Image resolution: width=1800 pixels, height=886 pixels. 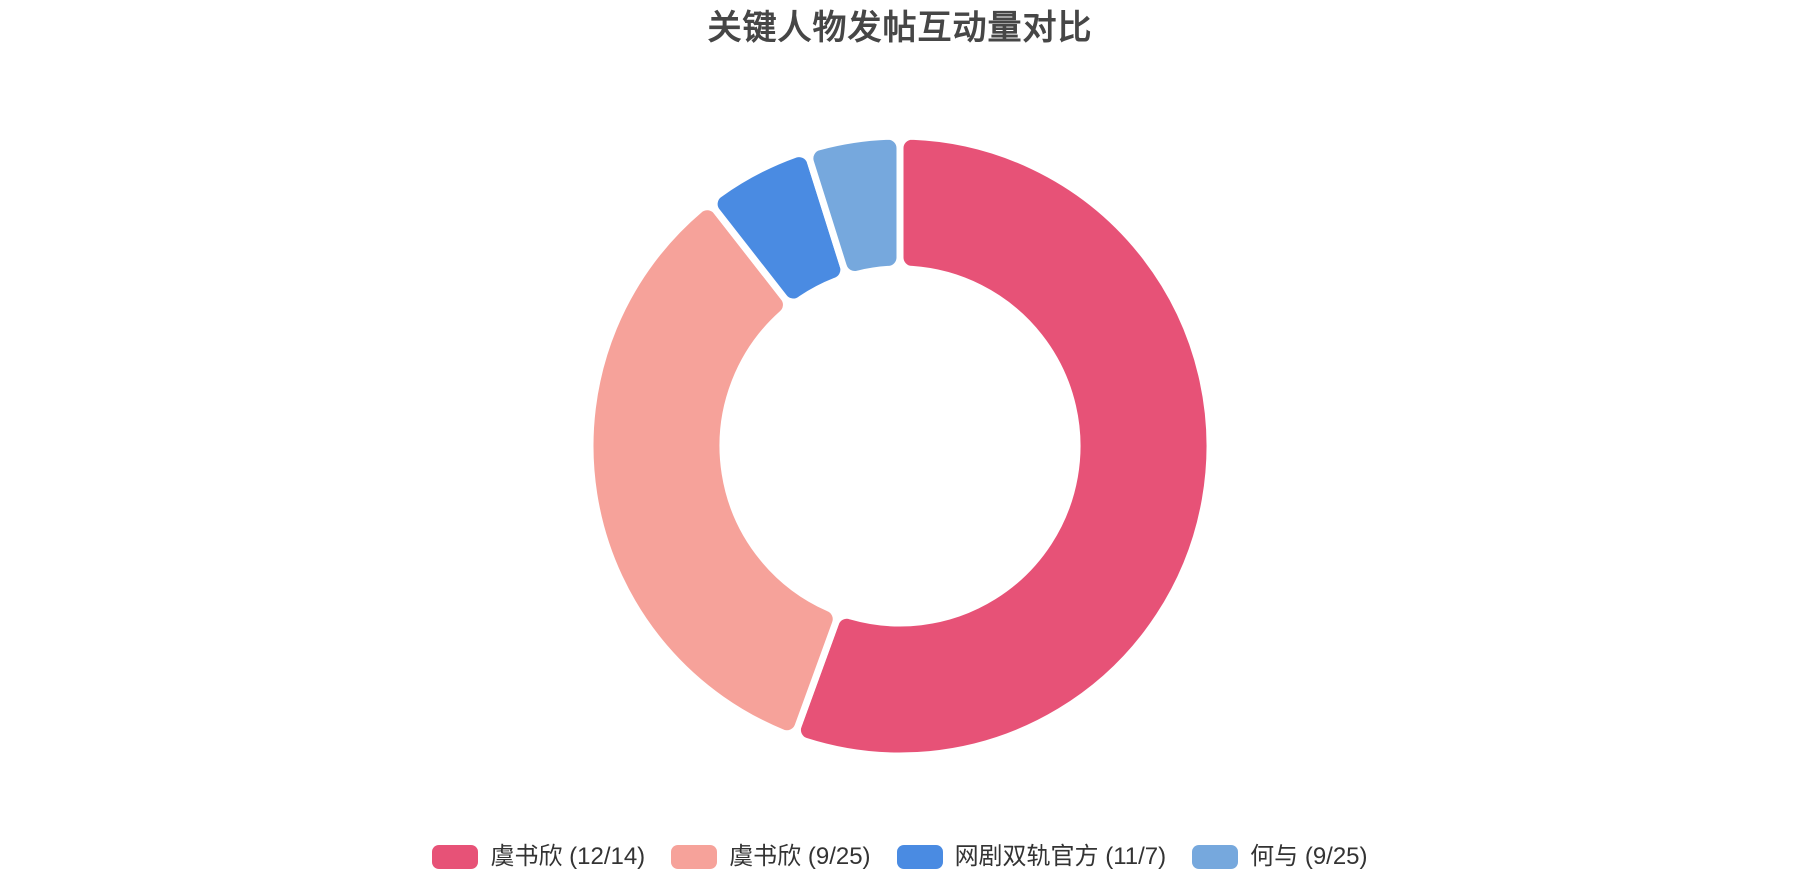 I want to click on legend-item-0: 虞书欣 (12/14), so click(x=538, y=857).